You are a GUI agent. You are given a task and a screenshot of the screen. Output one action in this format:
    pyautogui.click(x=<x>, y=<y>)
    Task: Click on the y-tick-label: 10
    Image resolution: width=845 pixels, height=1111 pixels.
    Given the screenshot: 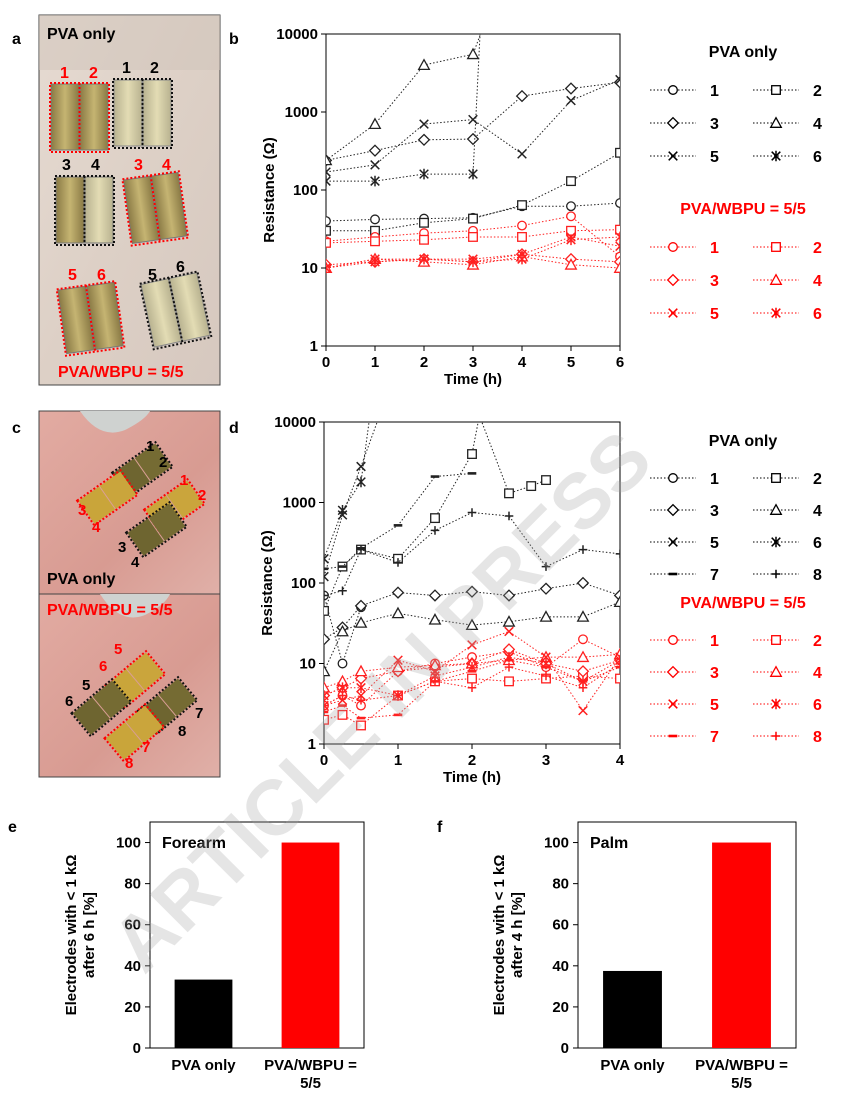 What is the action you would take?
    pyautogui.click(x=307, y=664)
    